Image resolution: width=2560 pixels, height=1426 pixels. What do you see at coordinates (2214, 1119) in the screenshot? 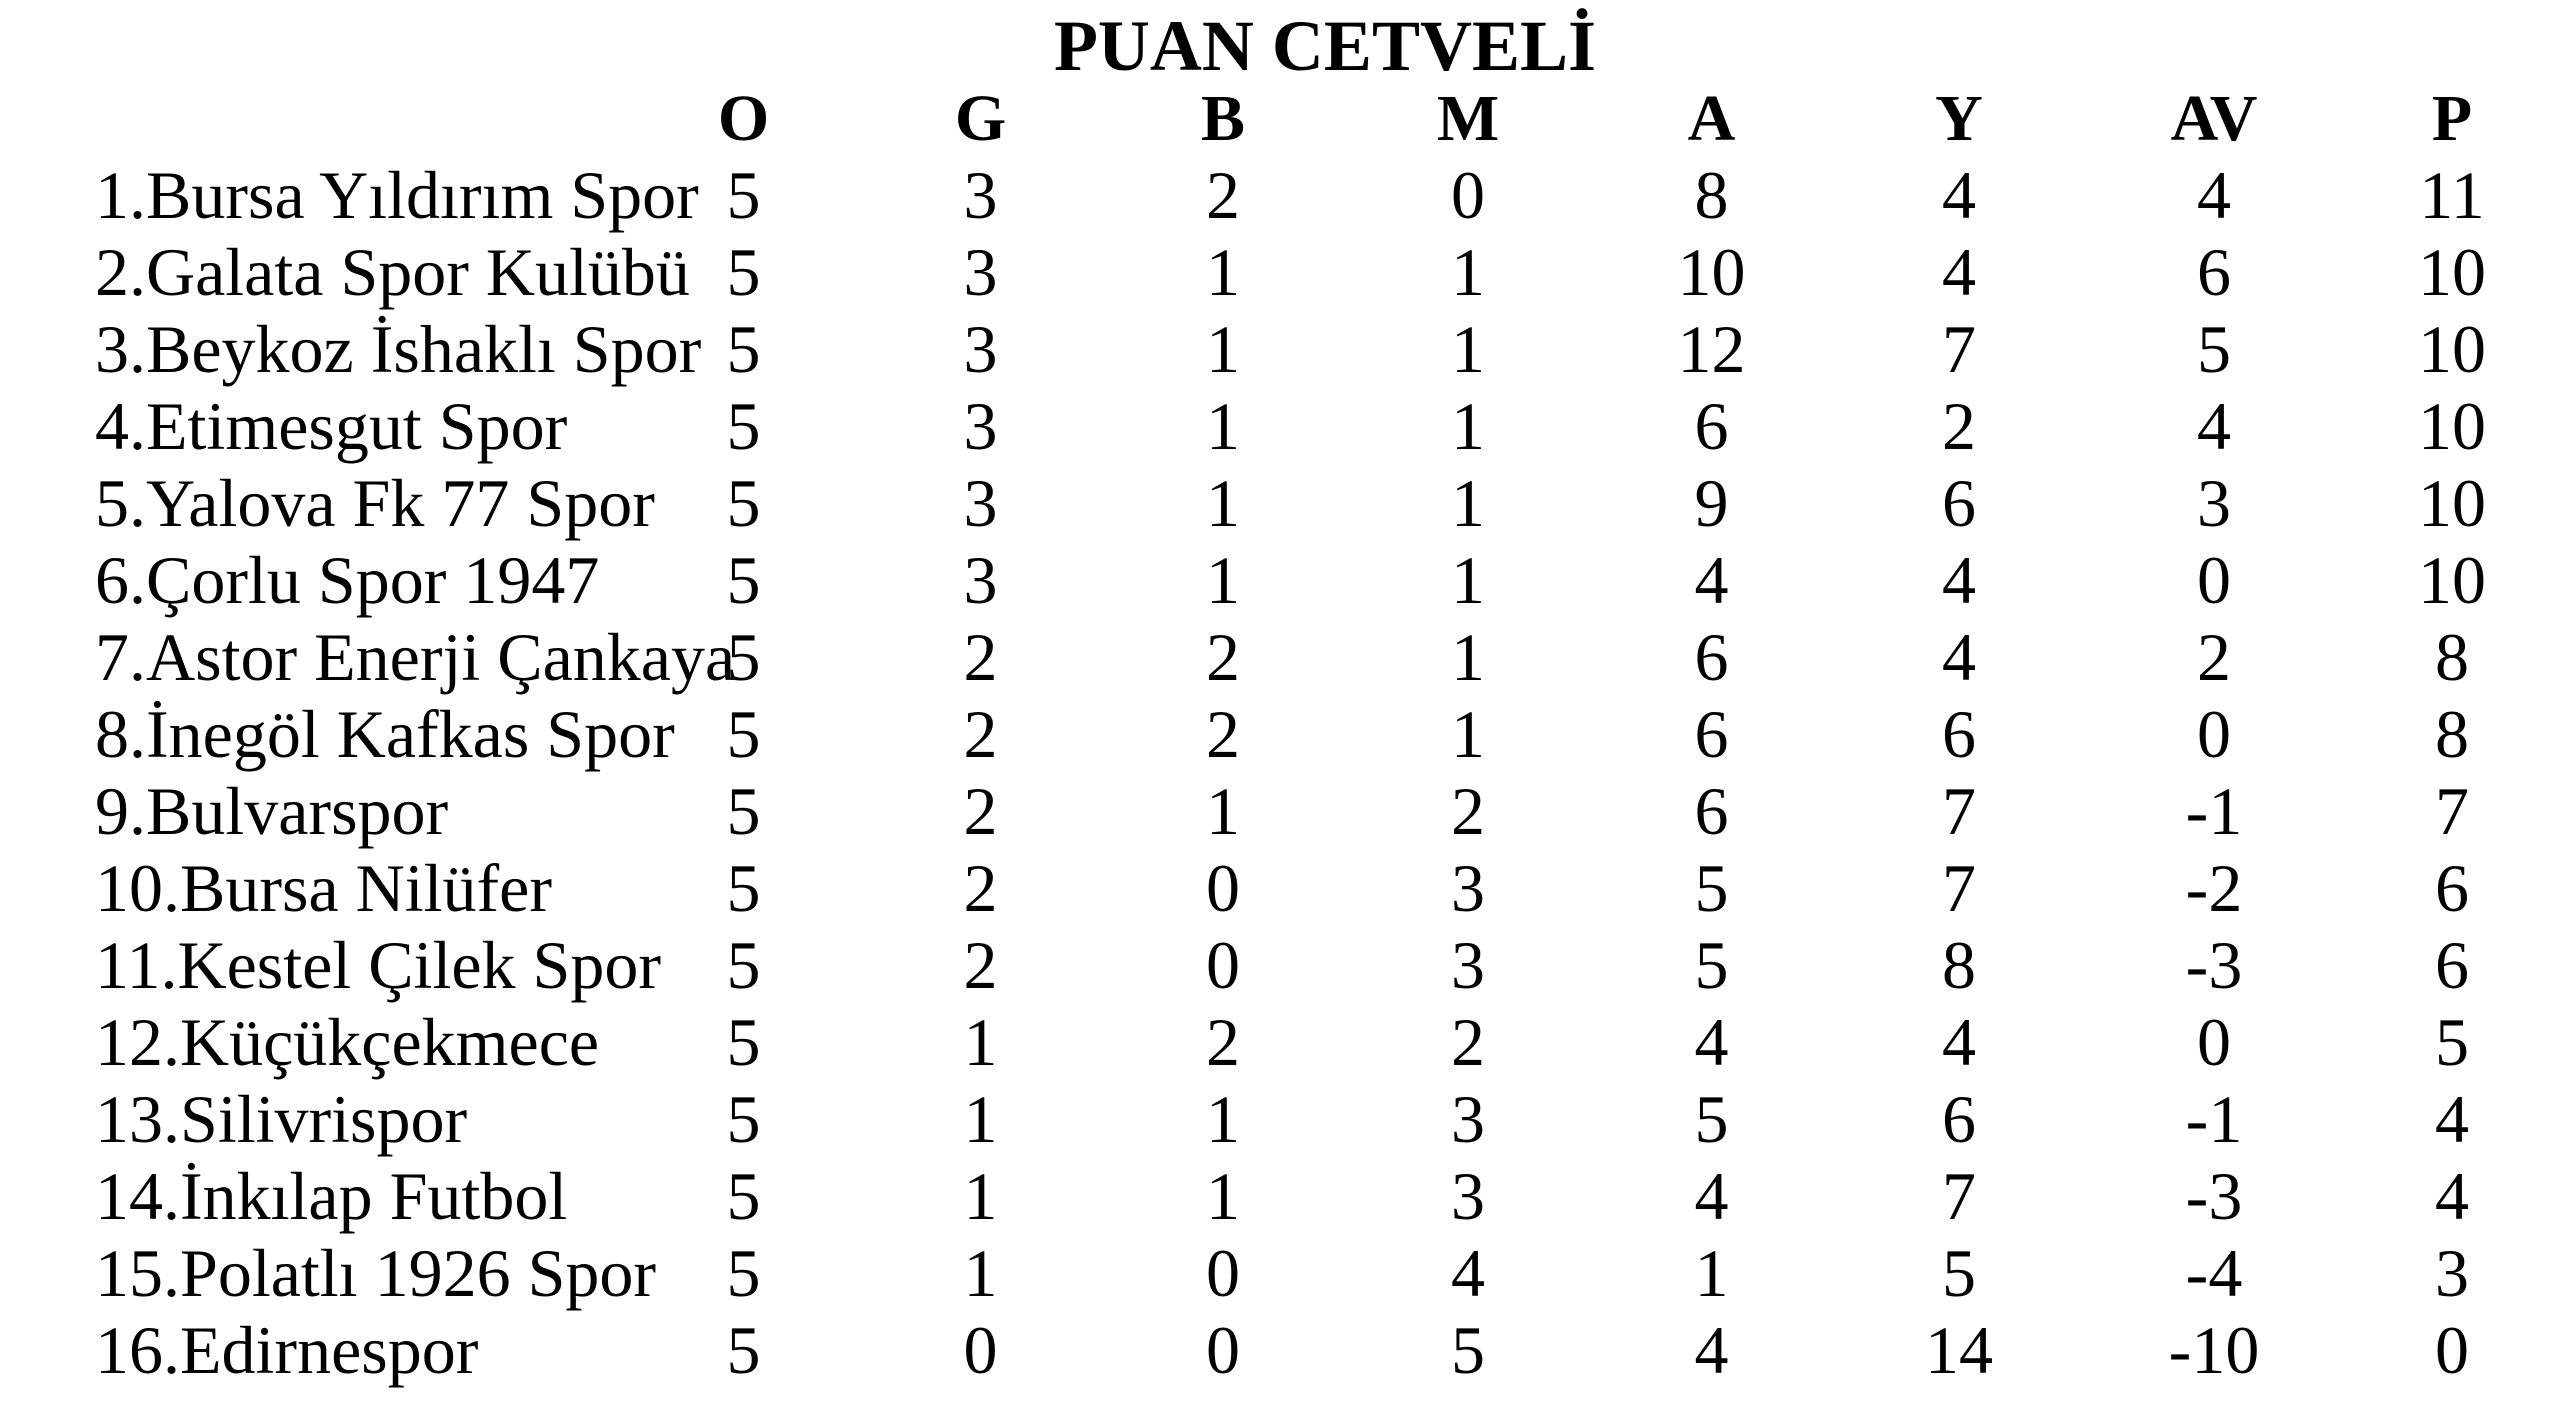
I see `stat-cell-av: -1` at bounding box center [2214, 1119].